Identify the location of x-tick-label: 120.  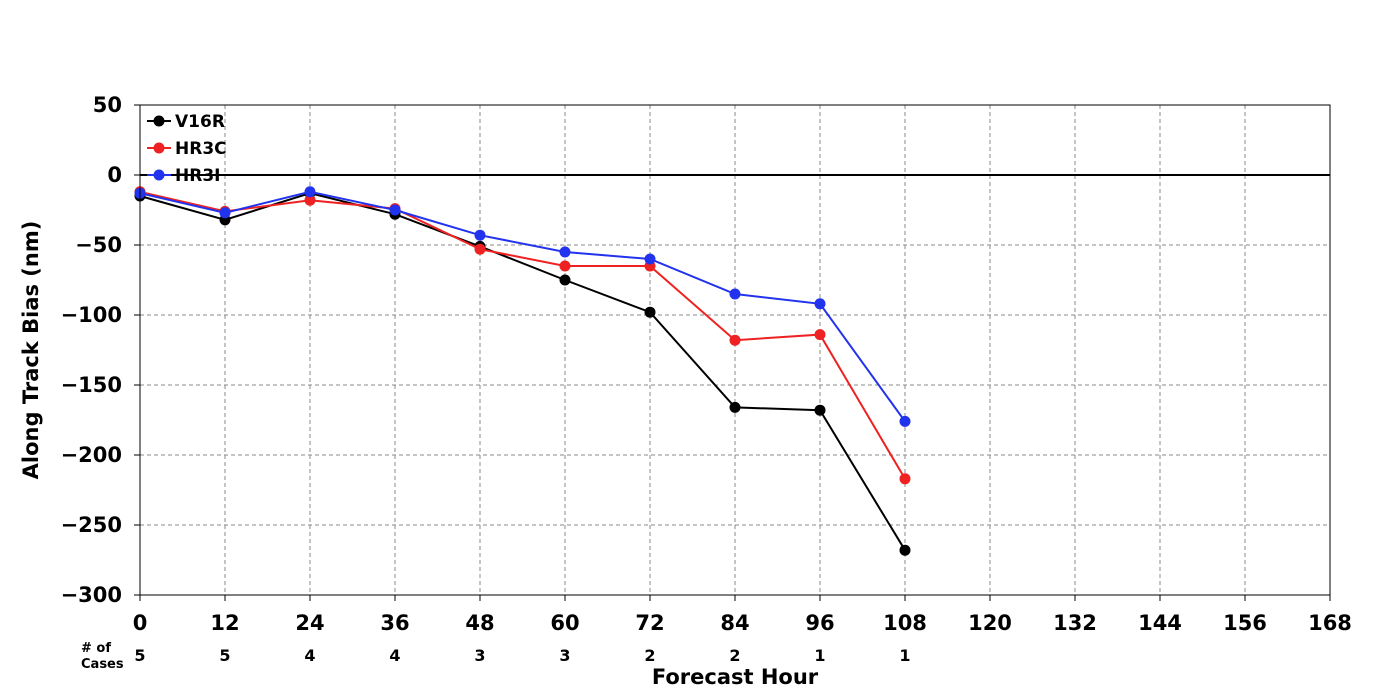
(990, 623).